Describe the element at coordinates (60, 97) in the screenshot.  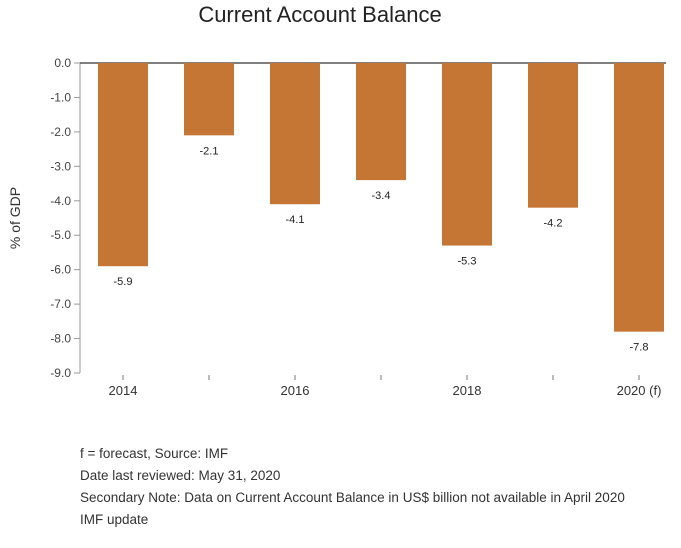
I see `y-tick-label: -1.0` at that location.